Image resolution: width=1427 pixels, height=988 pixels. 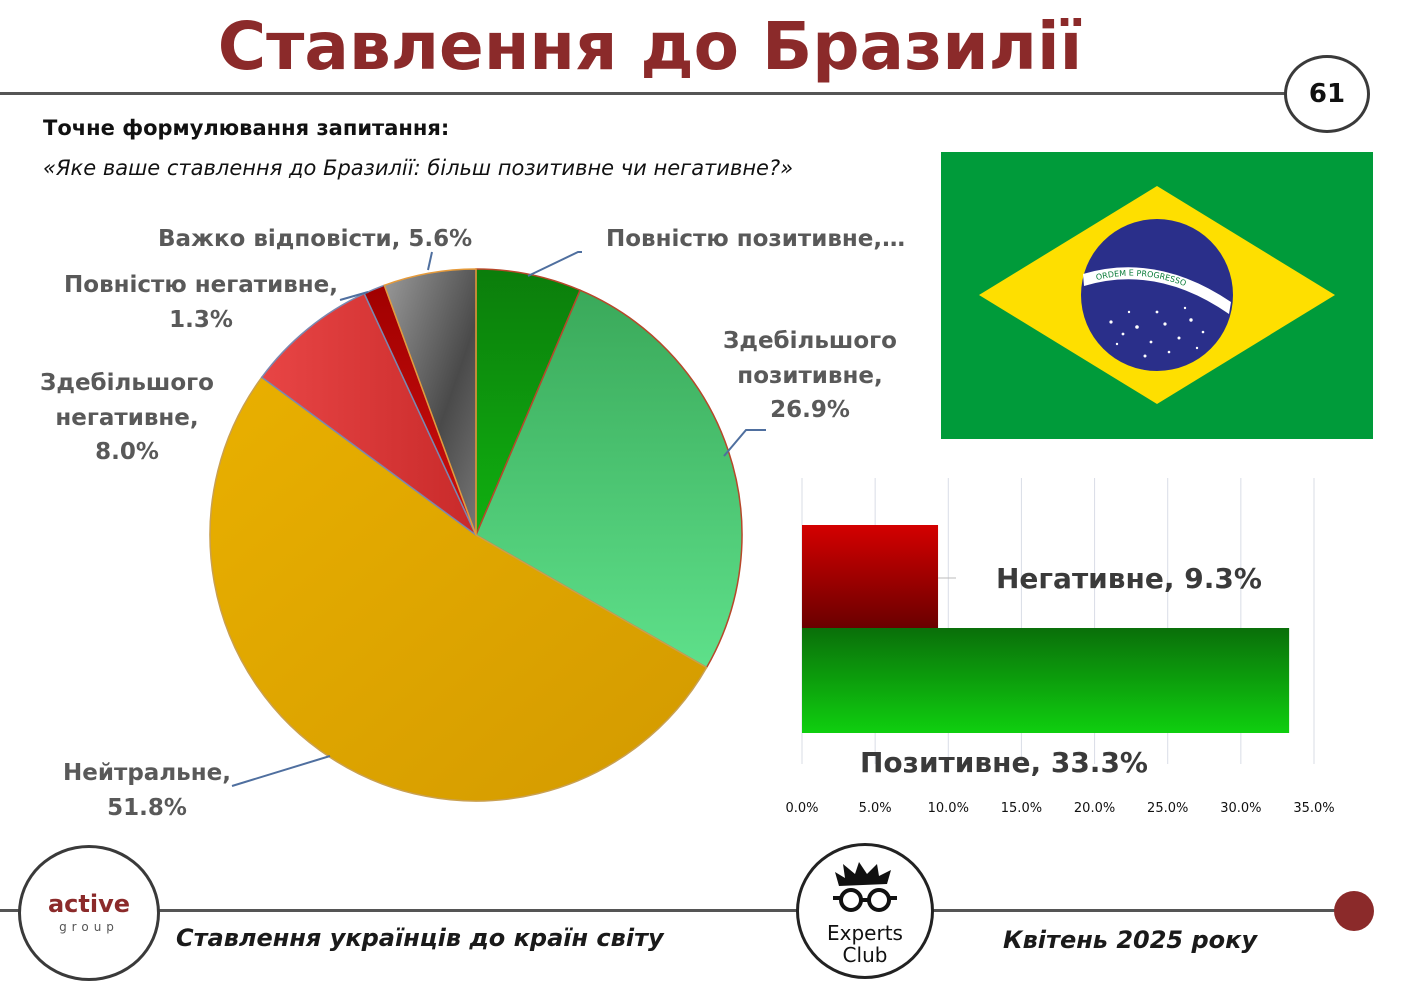 What do you see at coordinates (89, 904) in the screenshot?
I see `active-logo-word: active` at bounding box center [89, 904].